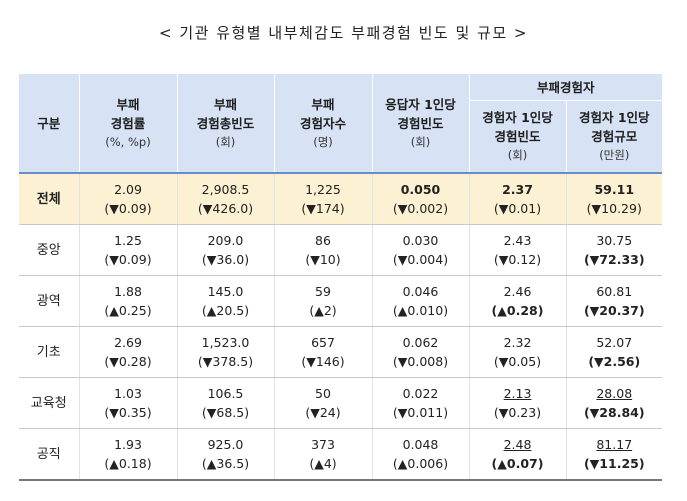  What do you see at coordinates (322, 301) in the screenshot?
I see `cell: 59 (▲2)` at bounding box center [322, 301].